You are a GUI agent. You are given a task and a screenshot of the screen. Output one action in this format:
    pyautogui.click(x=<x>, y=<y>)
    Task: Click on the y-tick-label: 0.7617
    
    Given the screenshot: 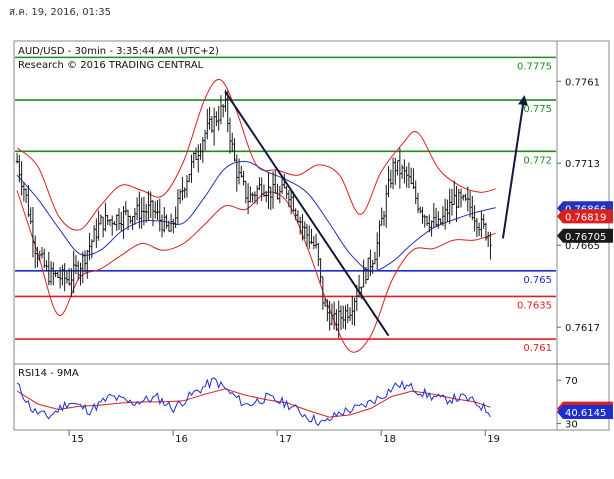 What is the action you would take?
    pyautogui.click(x=582, y=328)
    